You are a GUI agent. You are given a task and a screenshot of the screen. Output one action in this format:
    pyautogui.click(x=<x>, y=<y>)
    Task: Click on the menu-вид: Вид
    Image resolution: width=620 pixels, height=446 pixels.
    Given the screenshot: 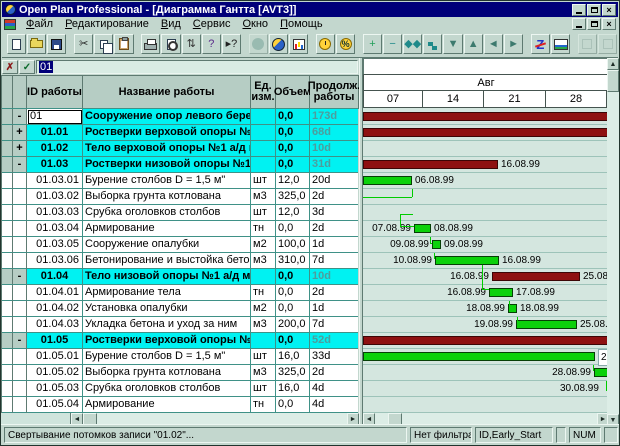 What is the action you would take?
    pyautogui.click(x=170, y=24)
    